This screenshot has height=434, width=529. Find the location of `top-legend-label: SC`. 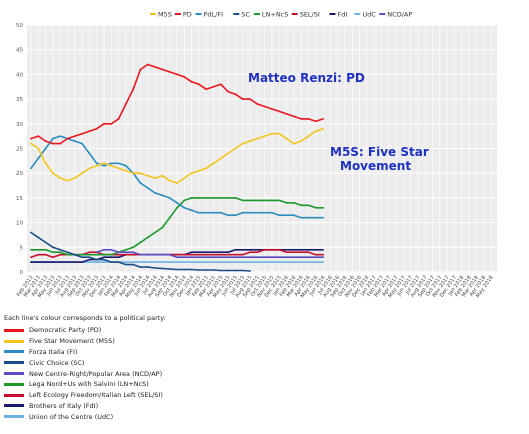

top-legend-label: SC is located at coordinates (245, 15).